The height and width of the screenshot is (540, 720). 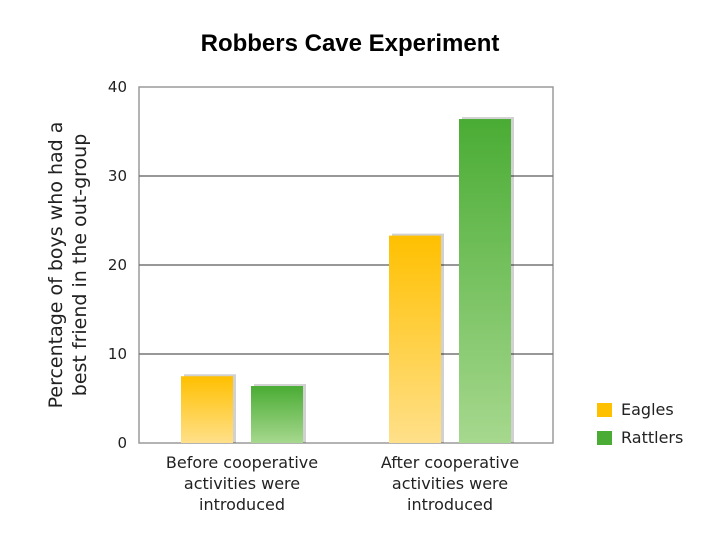 What do you see at coordinates (117, 265) in the screenshot?
I see `y-tick-label: 20` at bounding box center [117, 265].